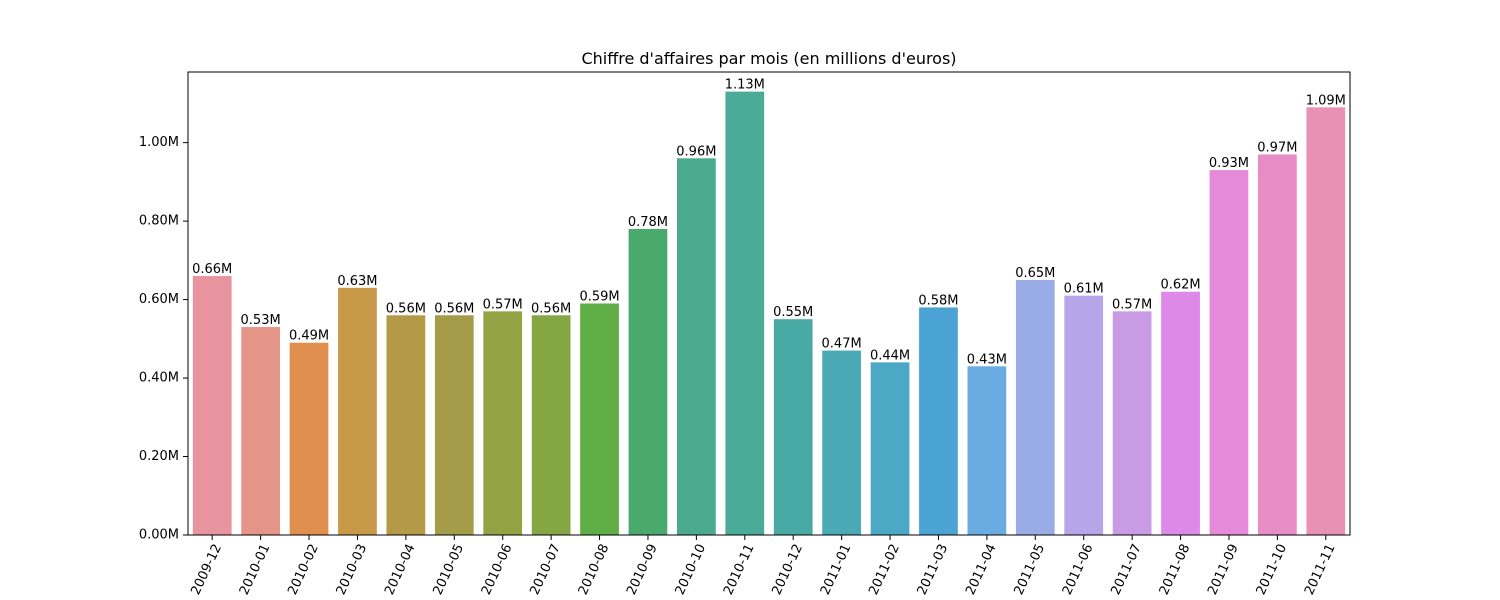  What do you see at coordinates (1126, 570) in the screenshot?
I see `x-tick-label: 2011-07` at bounding box center [1126, 570].